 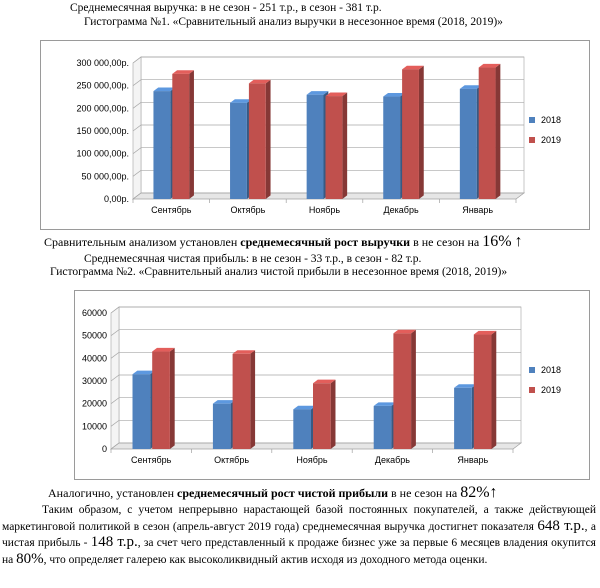 I want to click on summary-profit-value: 82%, so click(x=475, y=492).